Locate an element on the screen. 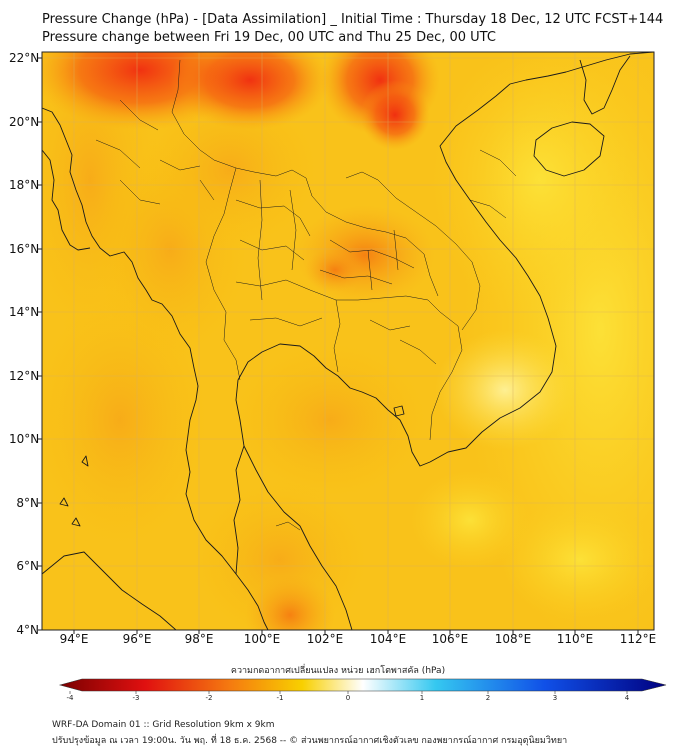  colorbar-ramp is located at coordinates (362, 685).